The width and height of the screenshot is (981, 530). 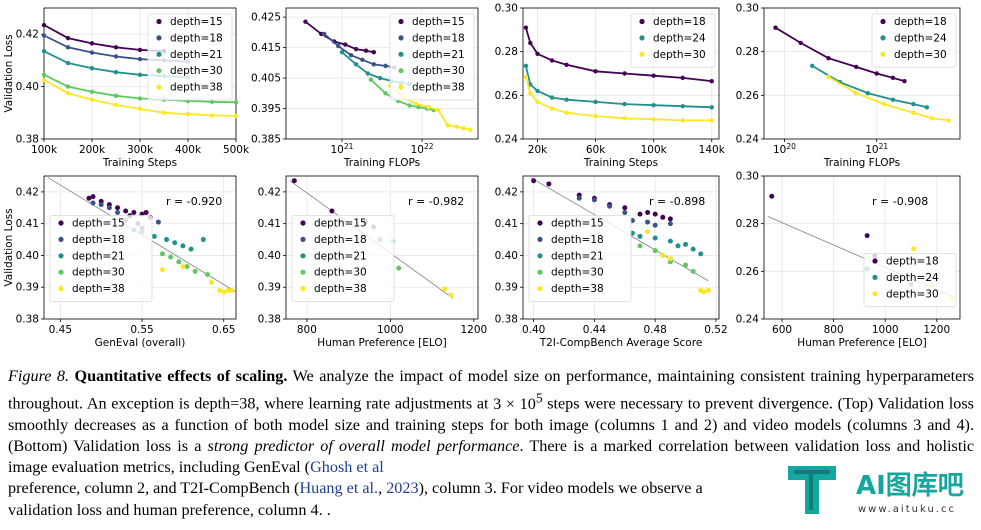 What do you see at coordinates (936, 330) in the screenshot?
I see `x-tick-label: 1200` at bounding box center [936, 330].